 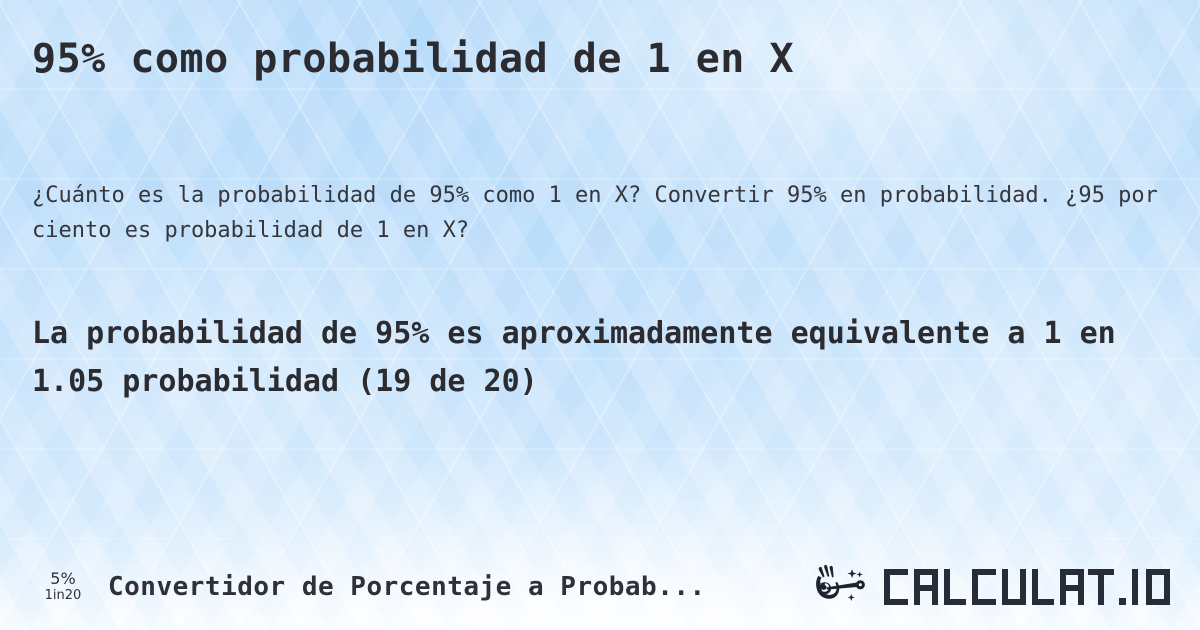 I want to click on brand-logo: CALCULAT.IO, so click(x=998, y=587).